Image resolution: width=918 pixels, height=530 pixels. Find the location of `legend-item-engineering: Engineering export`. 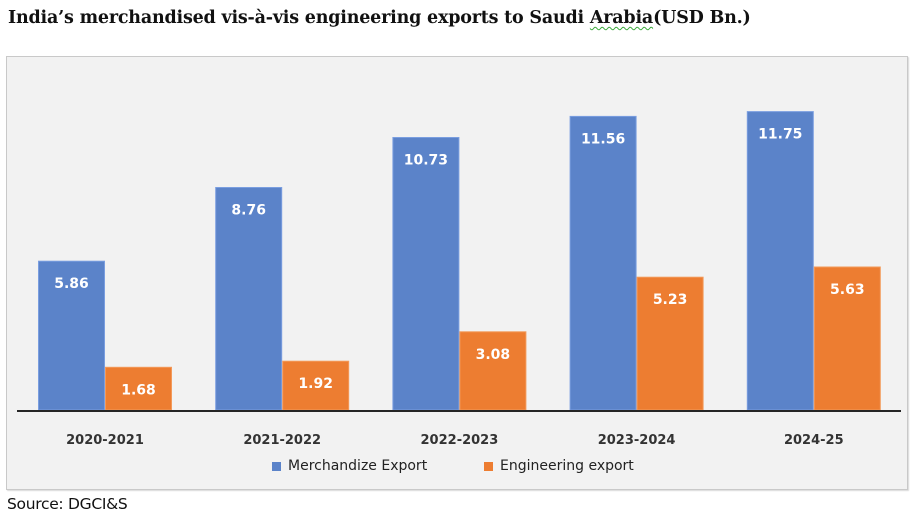

legend-item-engineering: Engineering export is located at coordinates (559, 466).